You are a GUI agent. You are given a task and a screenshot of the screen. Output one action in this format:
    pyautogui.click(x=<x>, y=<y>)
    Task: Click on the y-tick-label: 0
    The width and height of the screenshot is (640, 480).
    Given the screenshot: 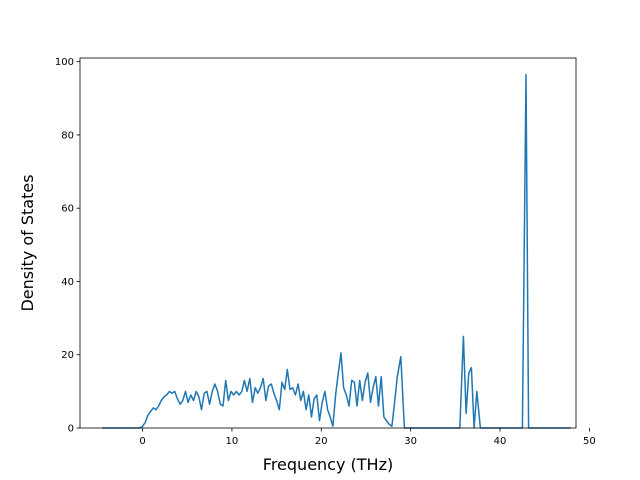 What is the action you would take?
    pyautogui.click(x=71, y=429)
    